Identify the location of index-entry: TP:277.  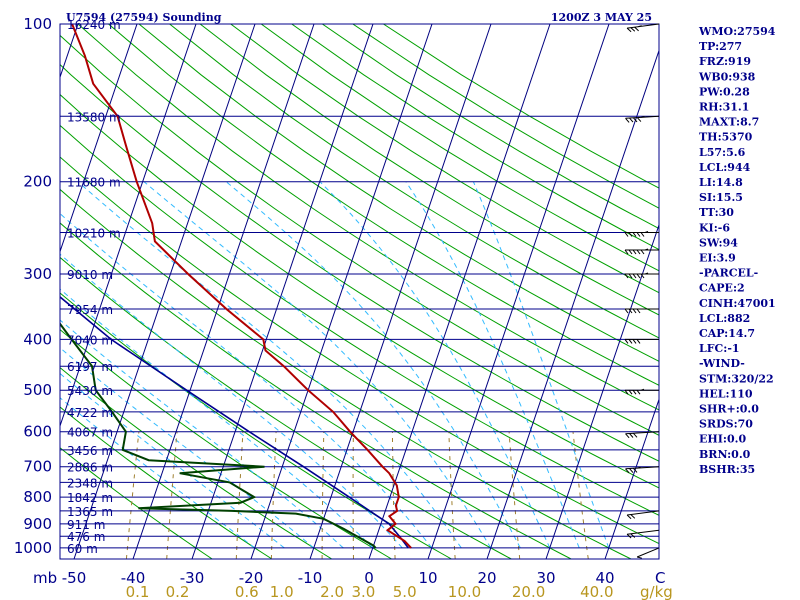
(720, 46).